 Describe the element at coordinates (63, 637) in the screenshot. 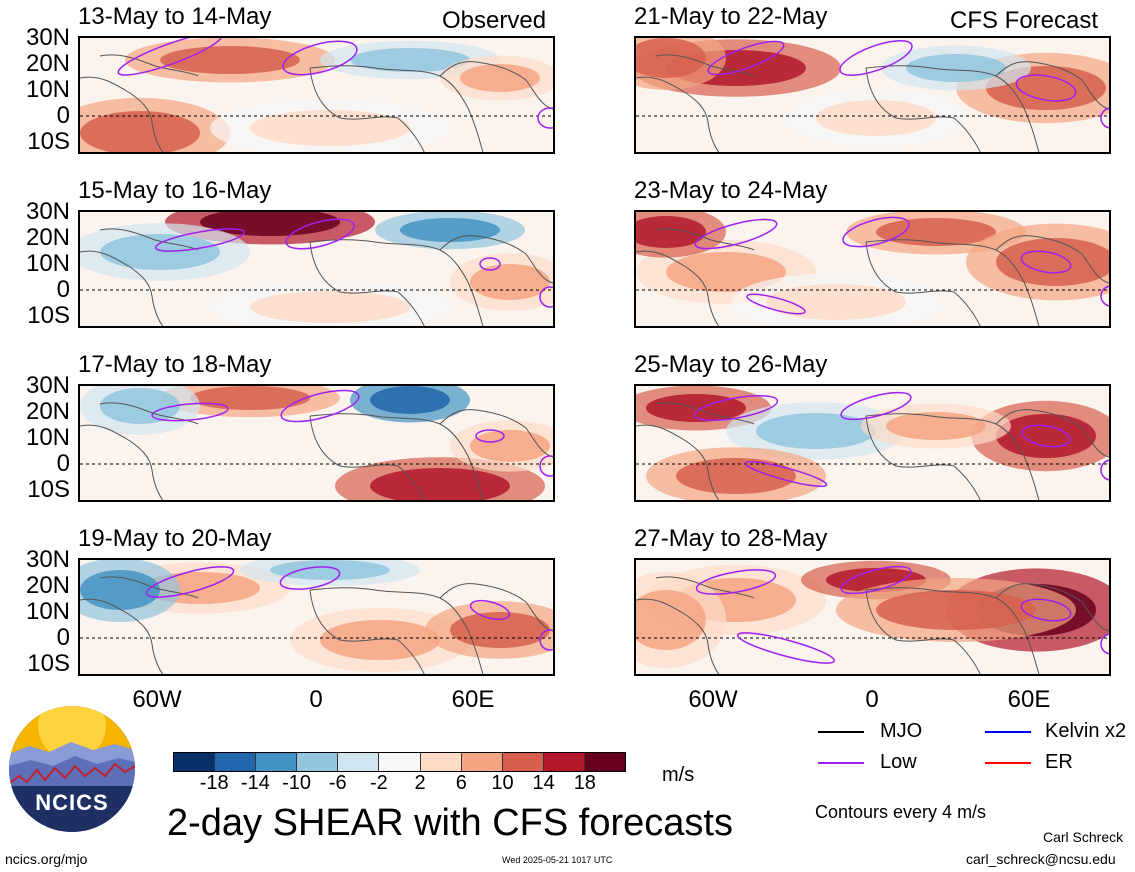

I see `lat-label-row4-3: 0` at that location.